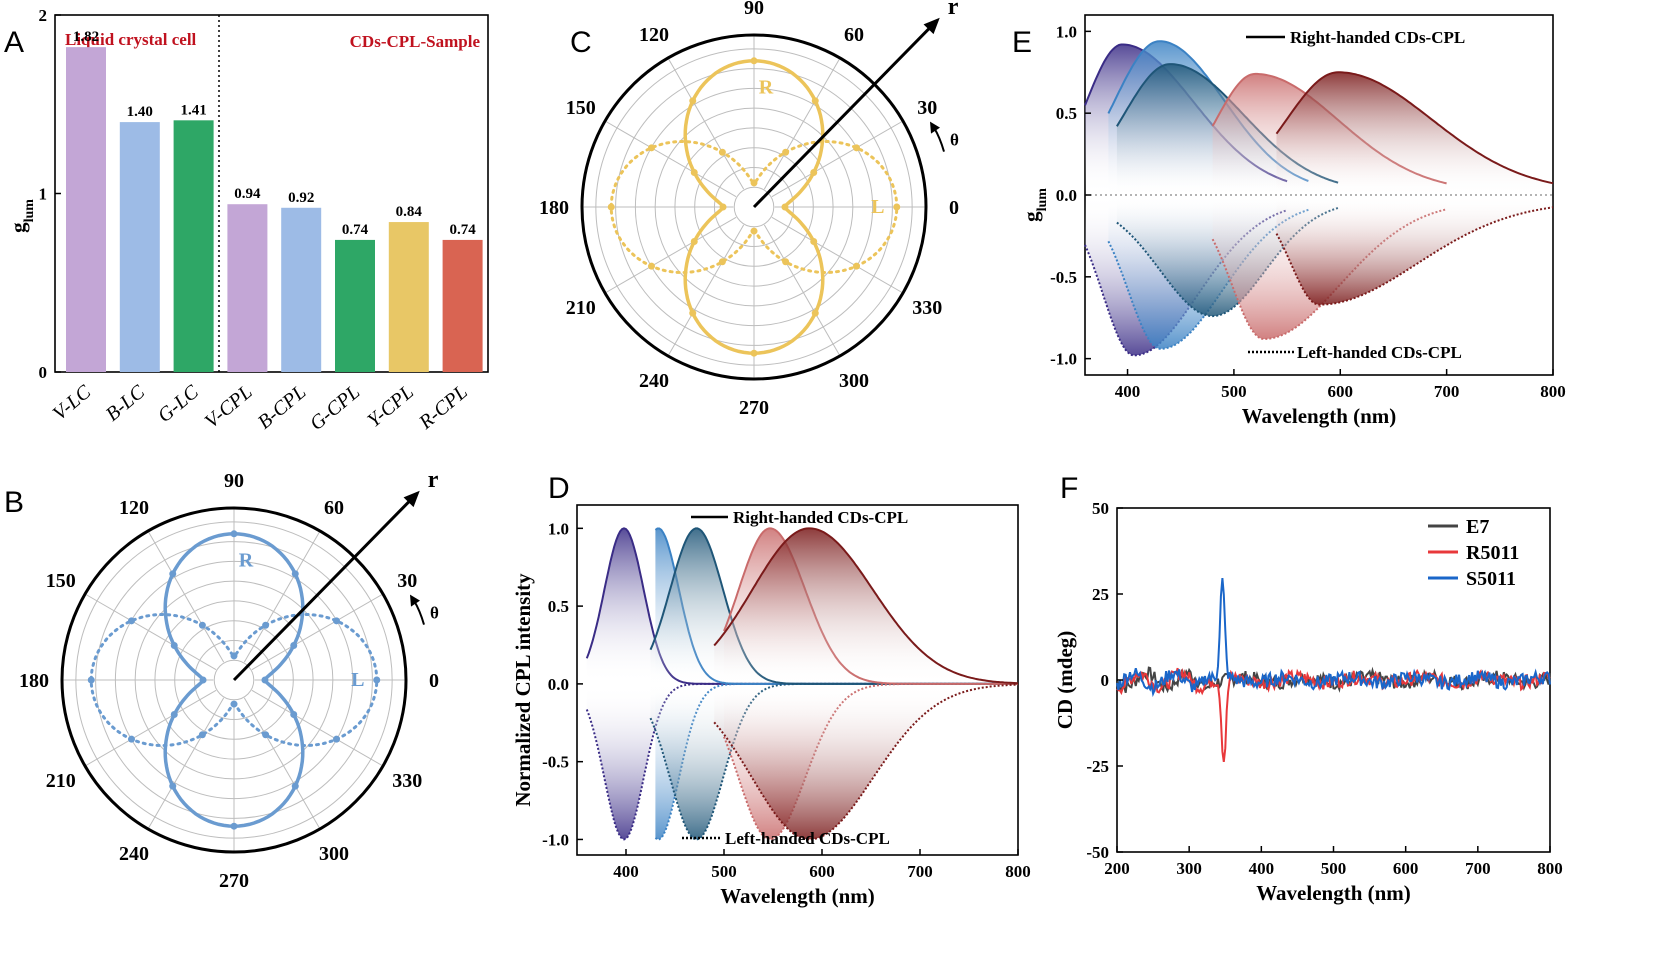 The image size is (1654, 962). What do you see at coordinates (1105, 680) in the screenshot?
I see `y-tick-label-f: 0` at bounding box center [1105, 680].